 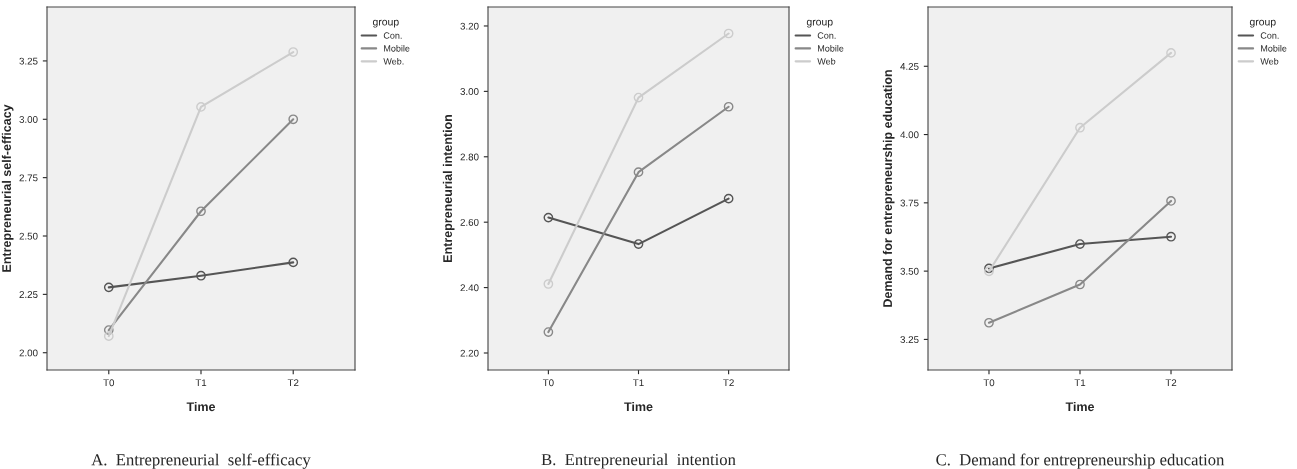 I want to click on y-tick-label: 4.00, so click(x=909, y=135).